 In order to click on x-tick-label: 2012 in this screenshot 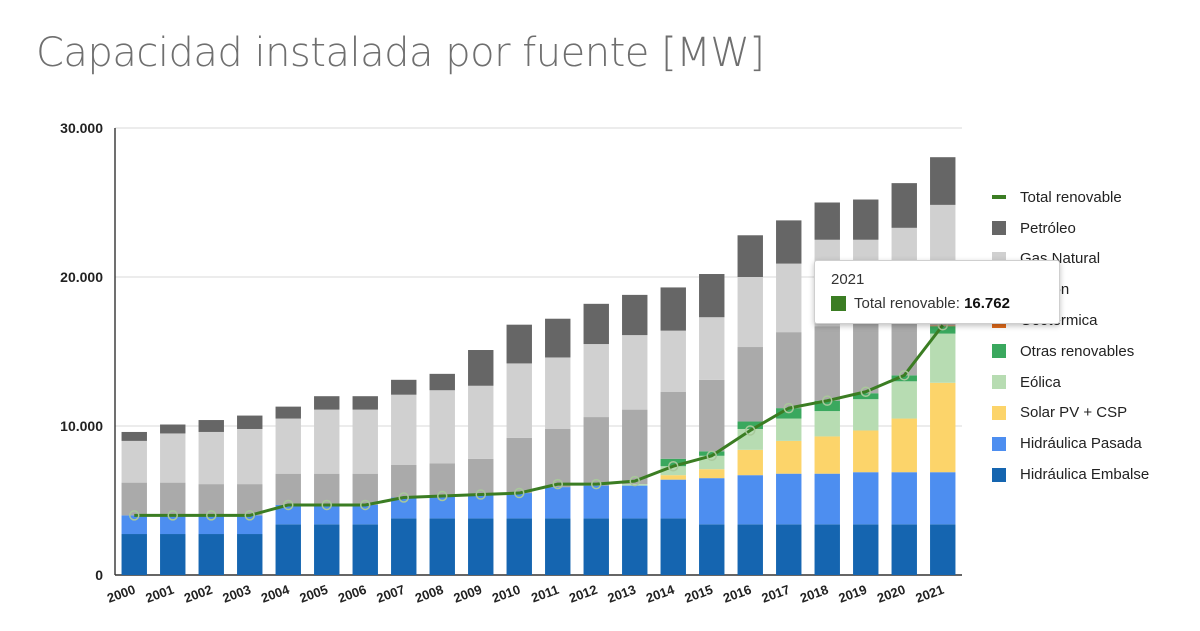, I will do `click(583, 594)`.